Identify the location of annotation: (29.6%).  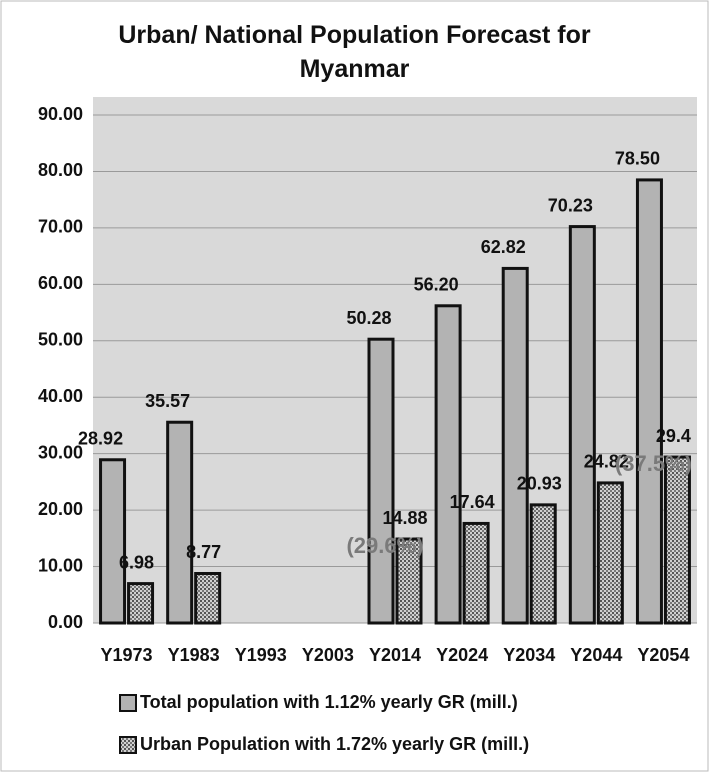
(384, 545).